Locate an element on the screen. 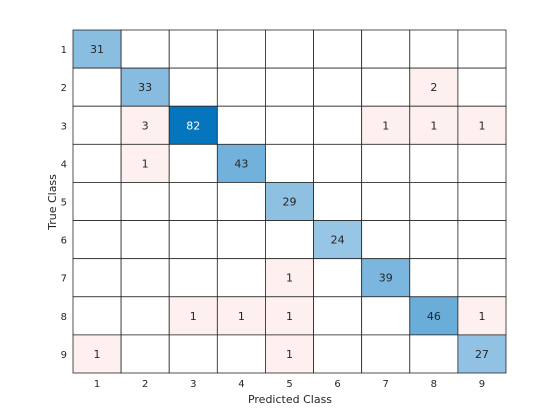 This screenshot has width=560, height=420. x-tick-label: 4 is located at coordinates (241, 384).